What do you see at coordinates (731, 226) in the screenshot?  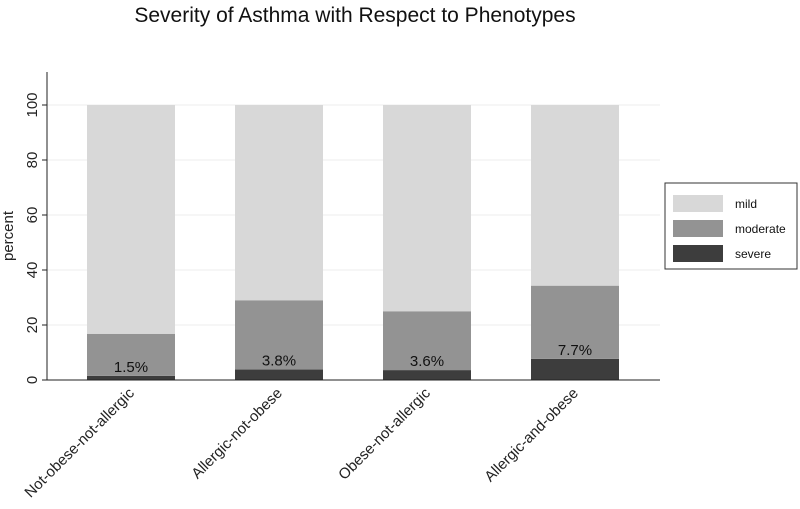 I see `legend: mild moderate severe` at bounding box center [731, 226].